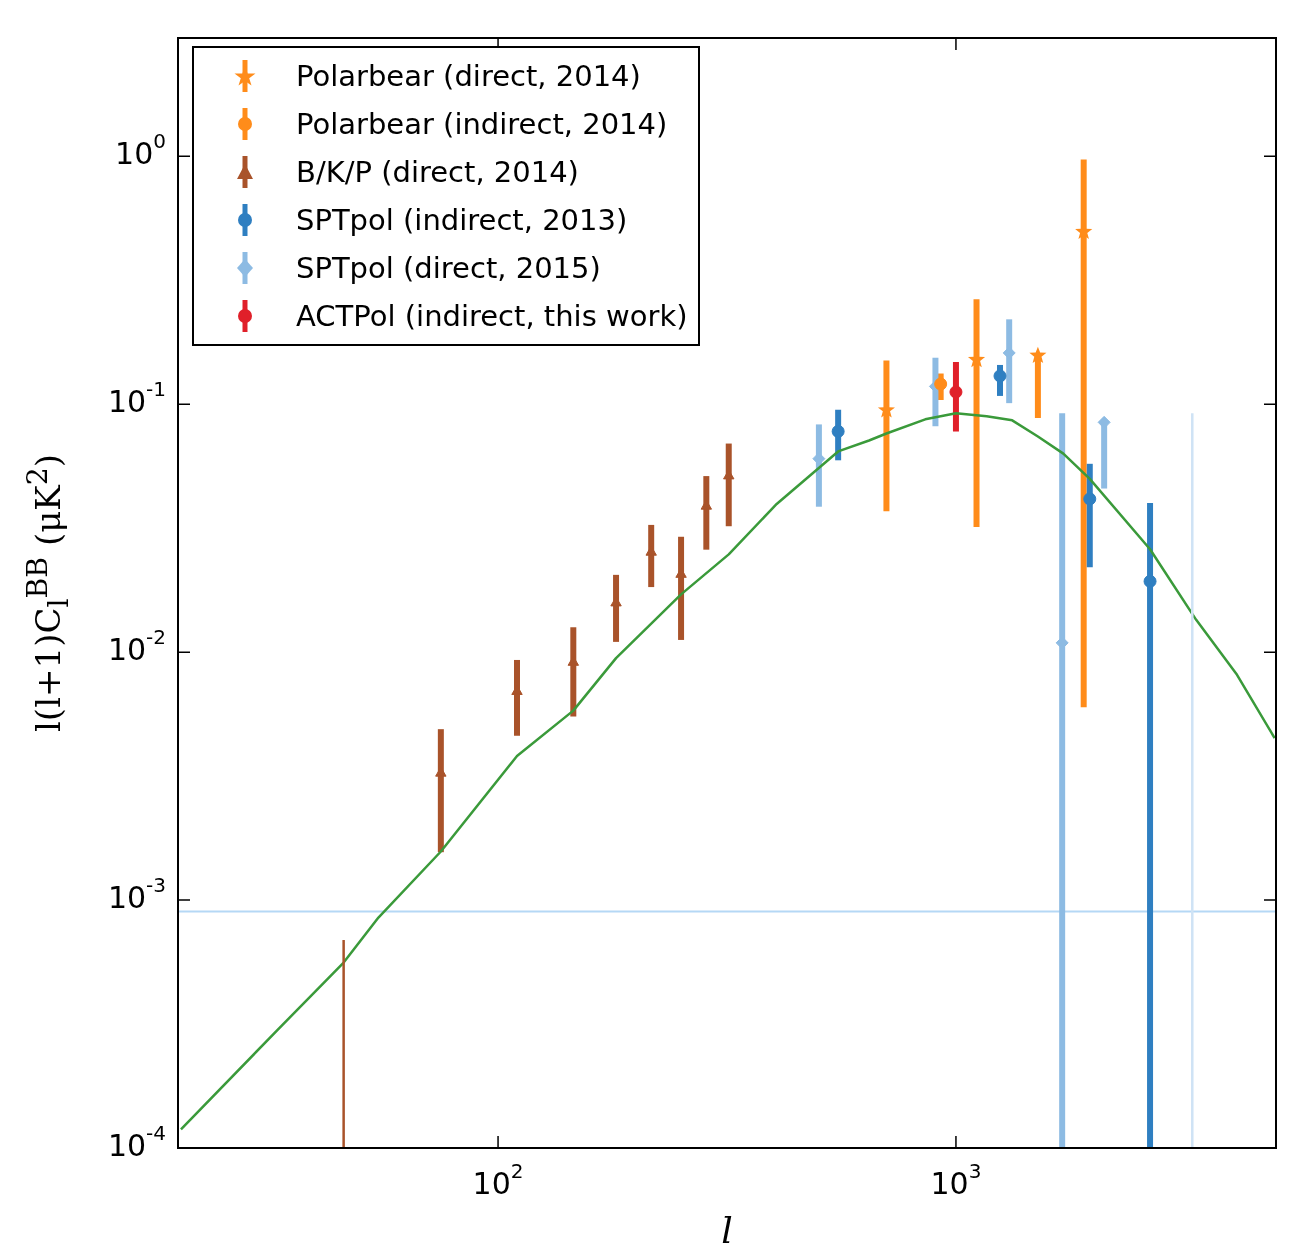 This screenshot has height=1246, width=1297. Describe the element at coordinates (462, 220) in the screenshot. I see `legend-label: SPTpol (indirect, 2013)` at that location.